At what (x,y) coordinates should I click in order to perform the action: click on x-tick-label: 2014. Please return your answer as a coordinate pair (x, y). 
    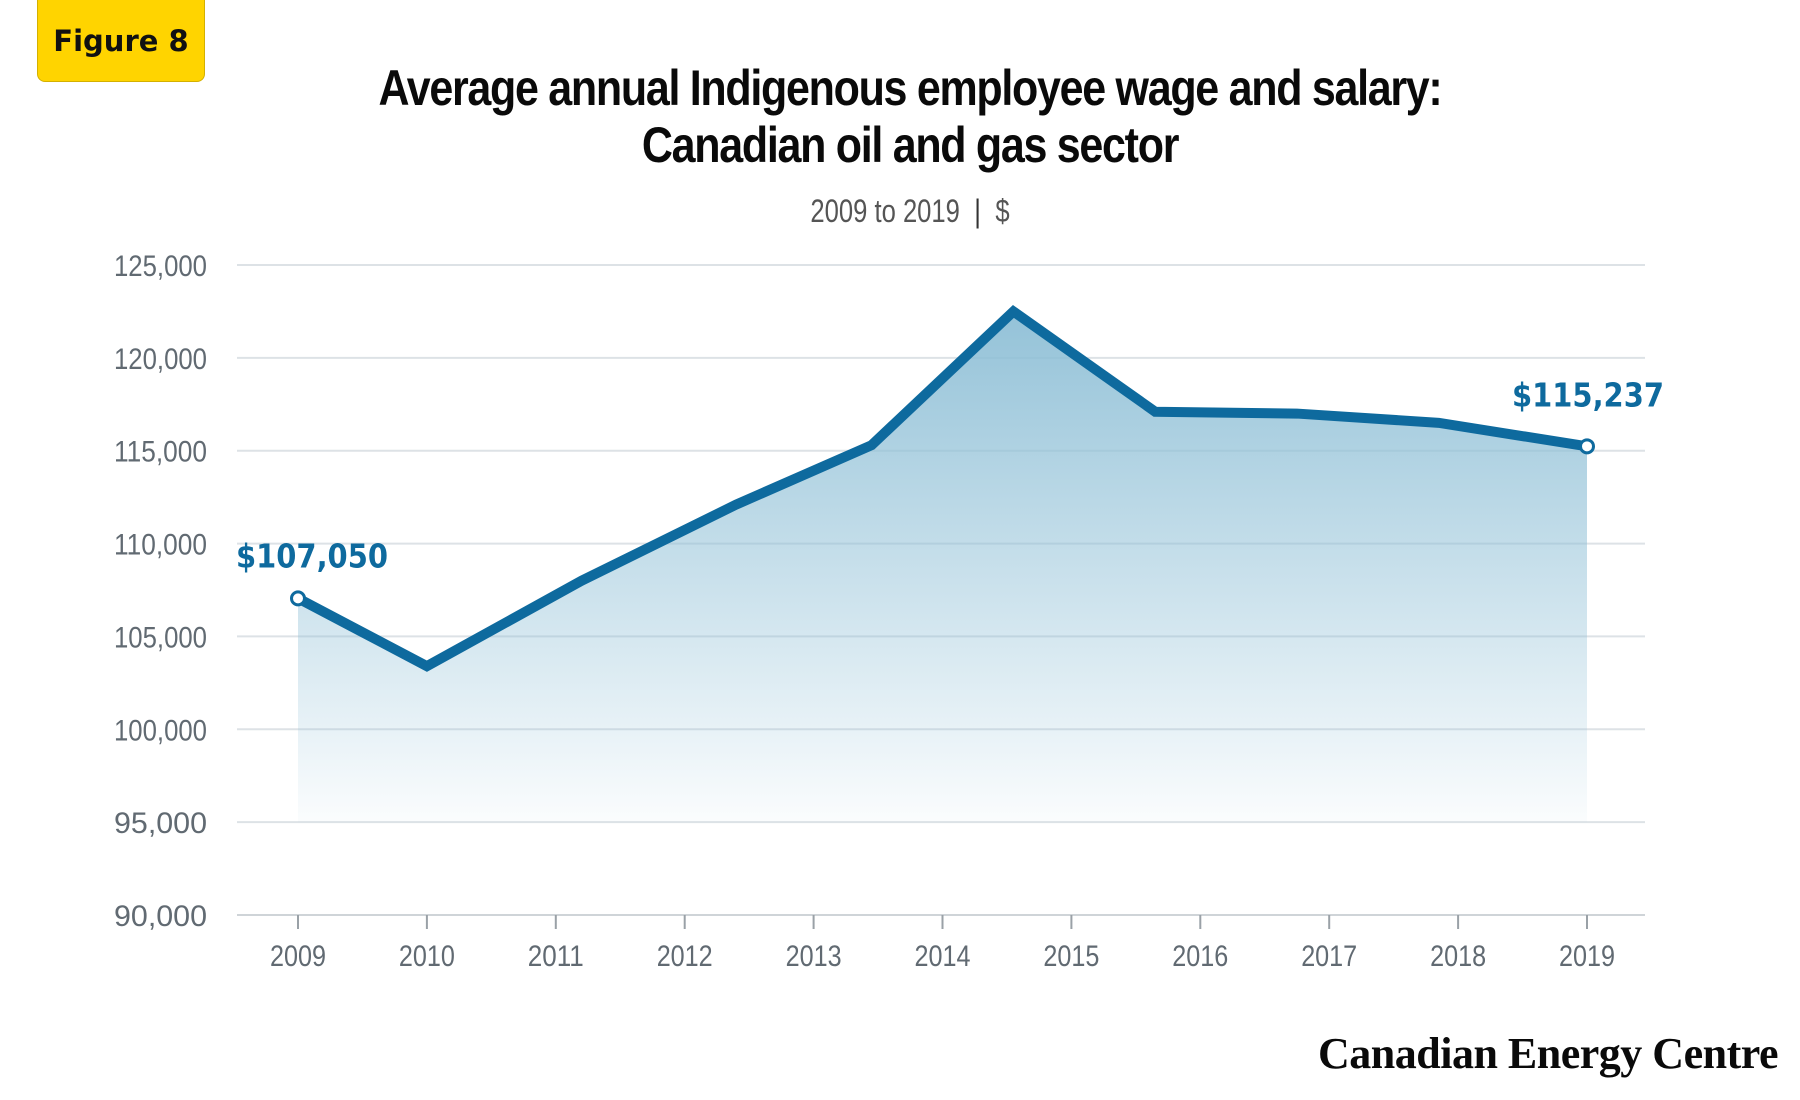
    Looking at the image, I should click on (943, 956).